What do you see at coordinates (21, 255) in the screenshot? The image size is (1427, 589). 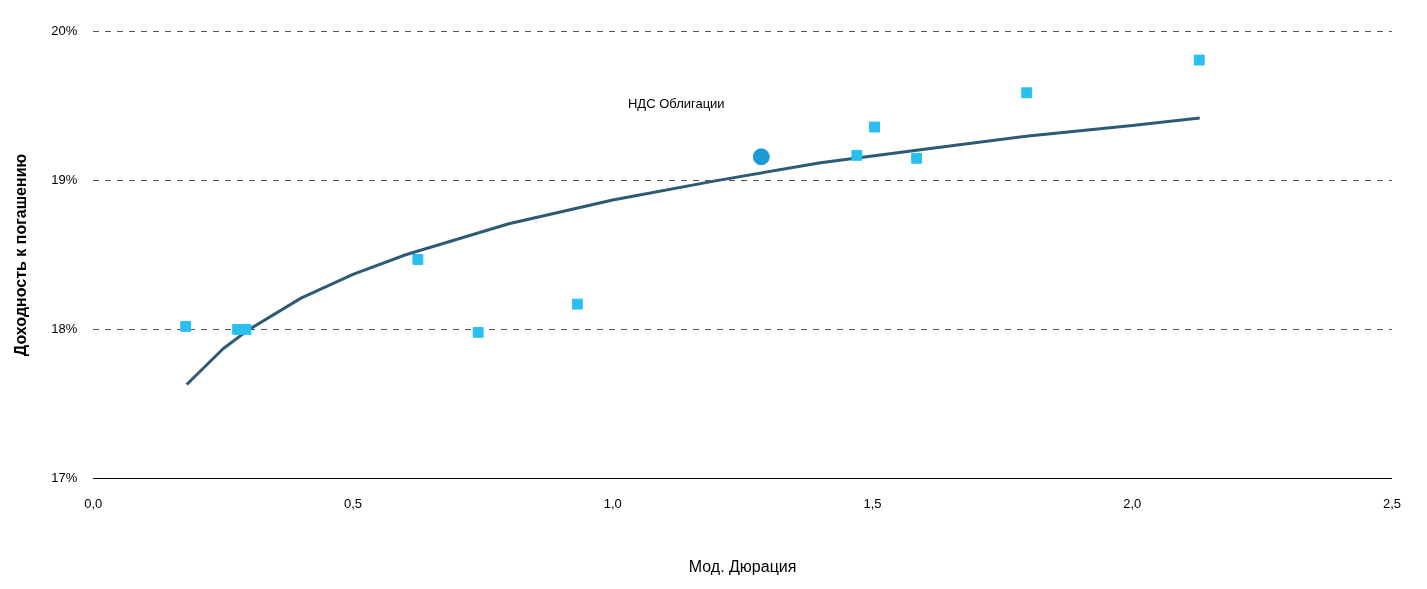 I see `y-axis-title: Доходность к погашению` at bounding box center [21, 255].